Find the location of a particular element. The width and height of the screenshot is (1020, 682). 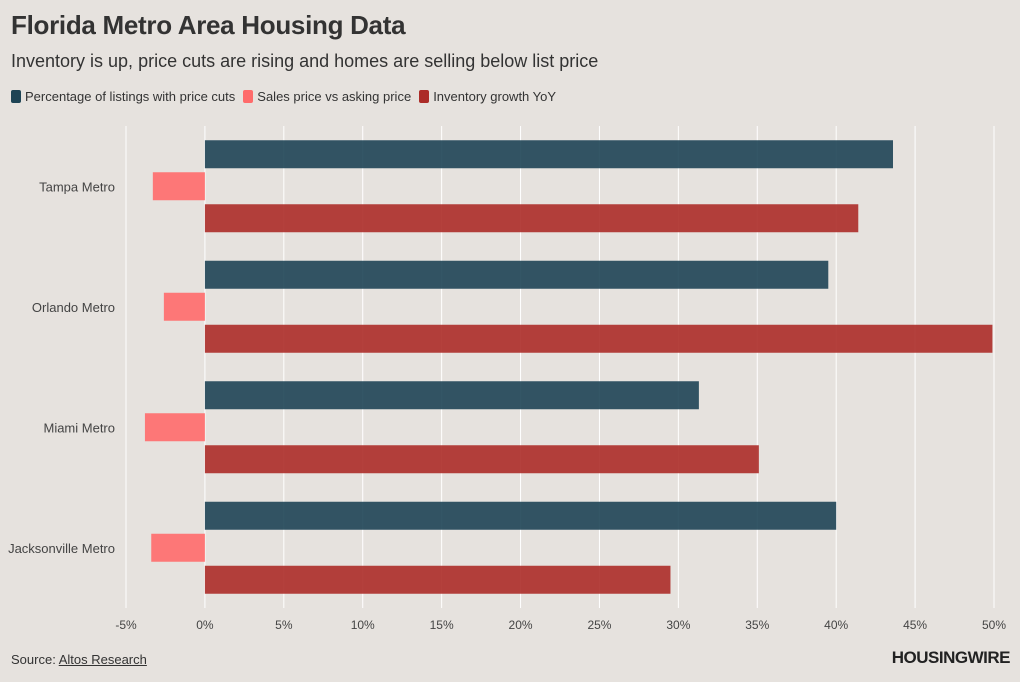

x-tick-label: 20% is located at coordinates (521, 625).